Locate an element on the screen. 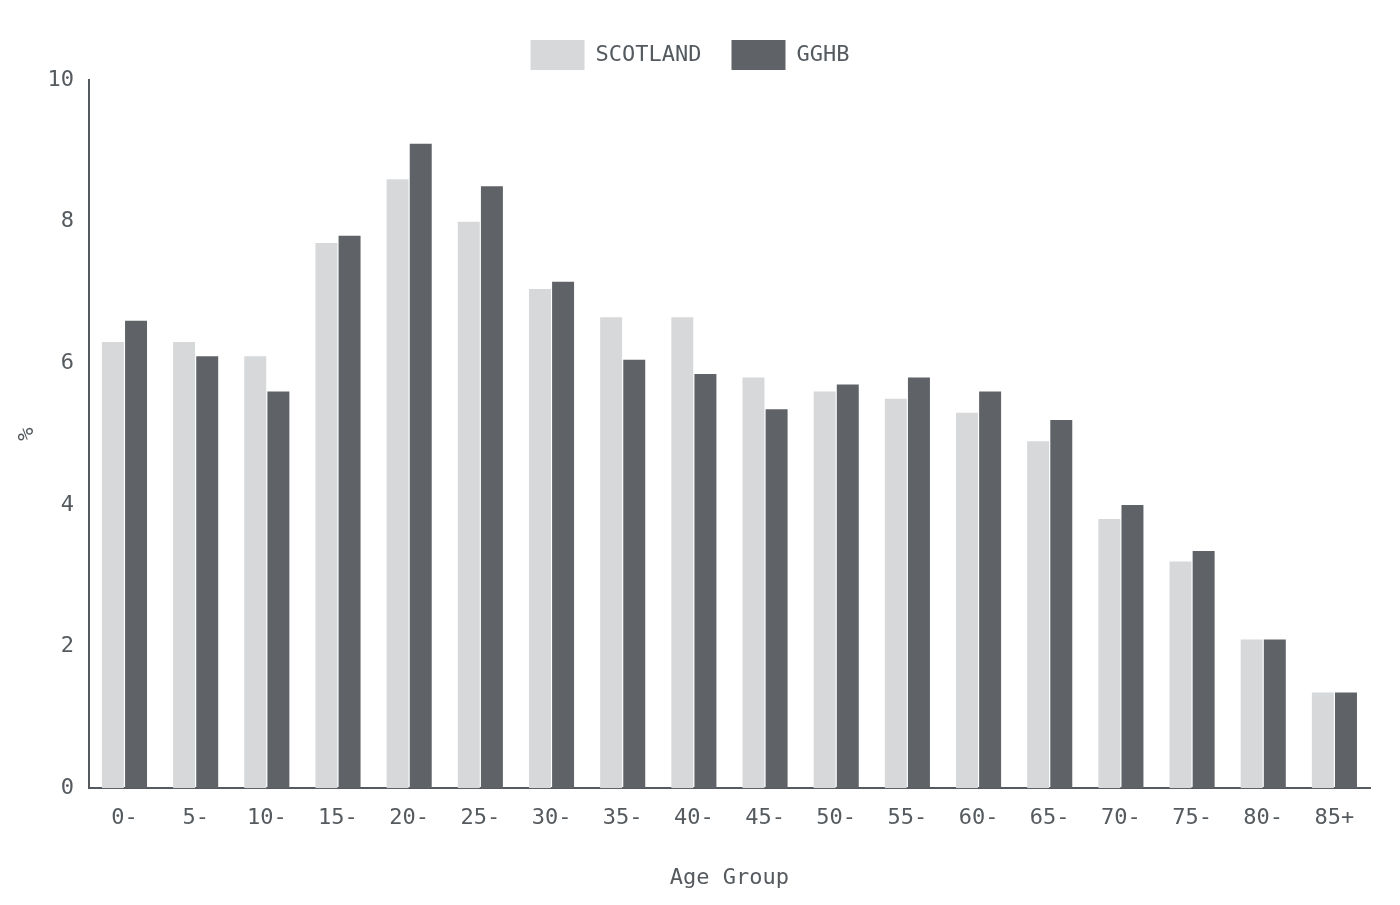  x-tick-label: 15- is located at coordinates (338, 817).